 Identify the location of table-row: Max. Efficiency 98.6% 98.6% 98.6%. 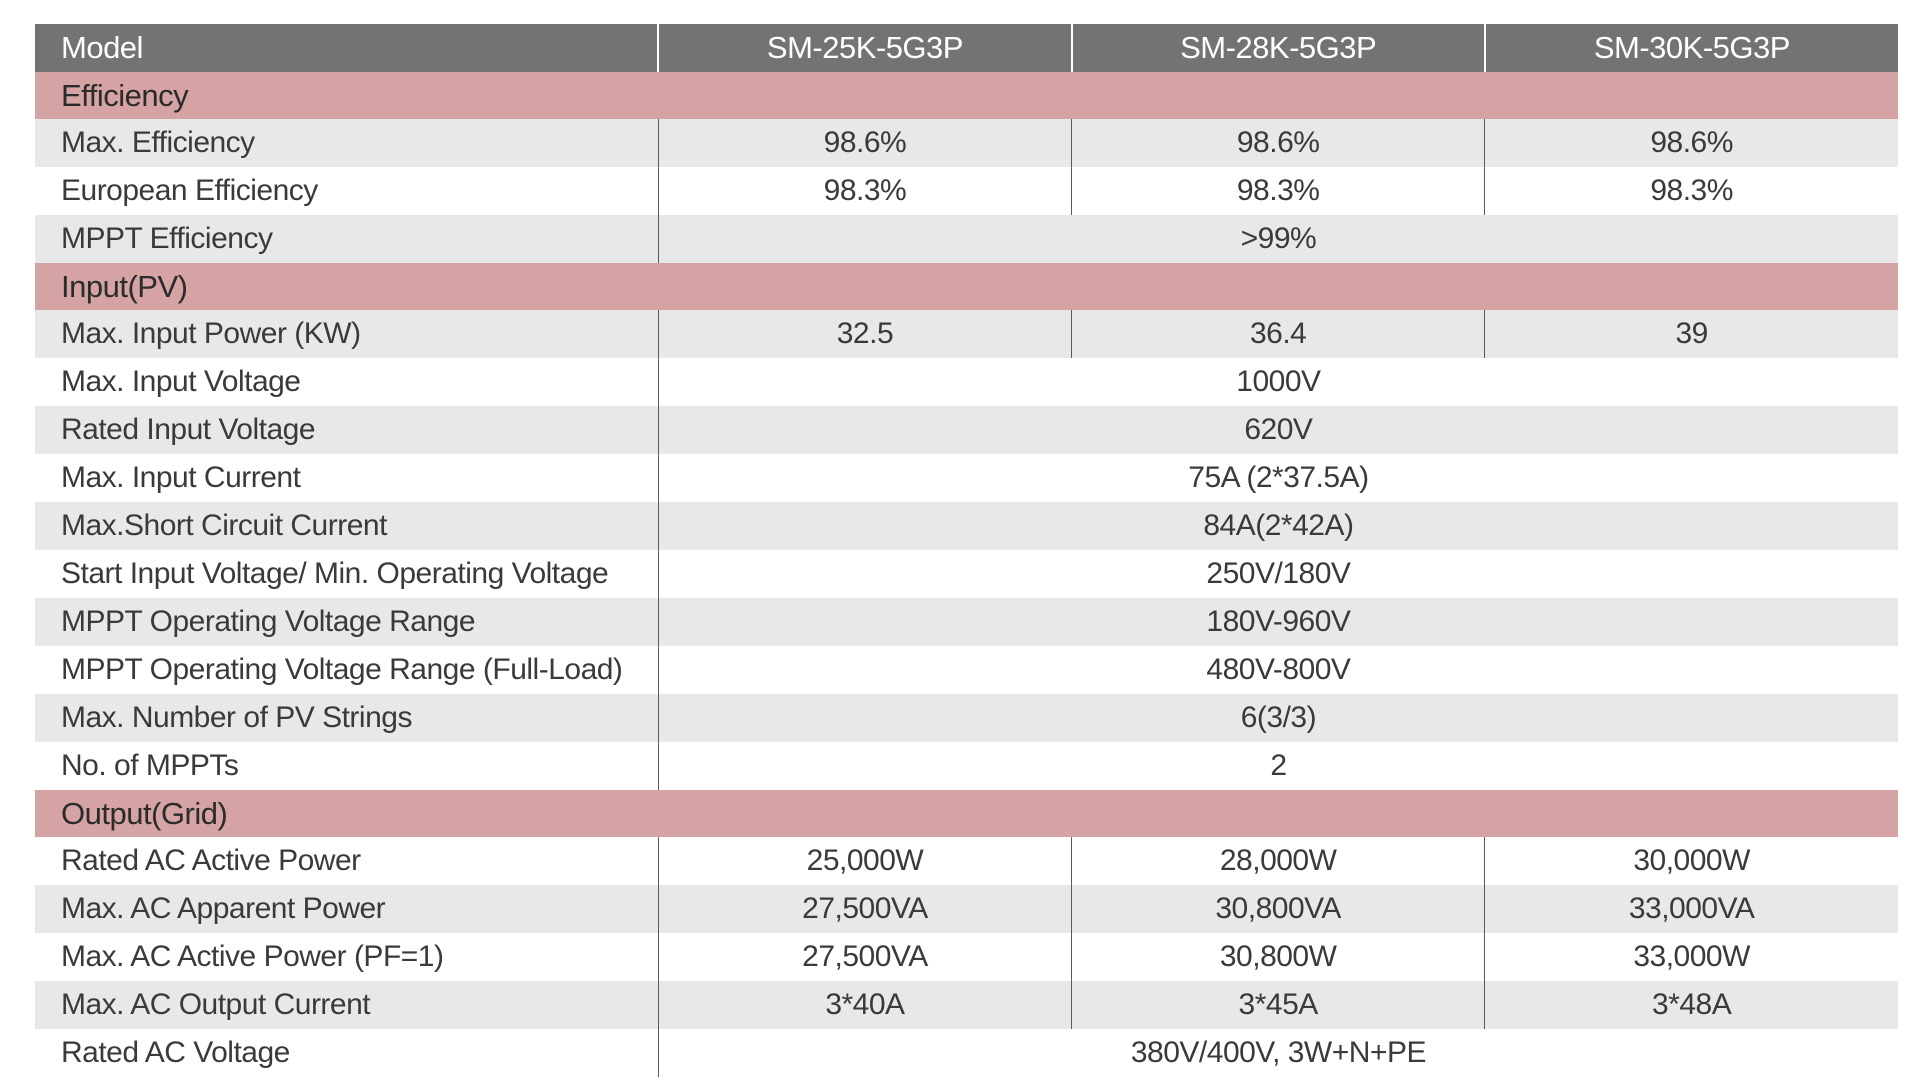
(966, 143).